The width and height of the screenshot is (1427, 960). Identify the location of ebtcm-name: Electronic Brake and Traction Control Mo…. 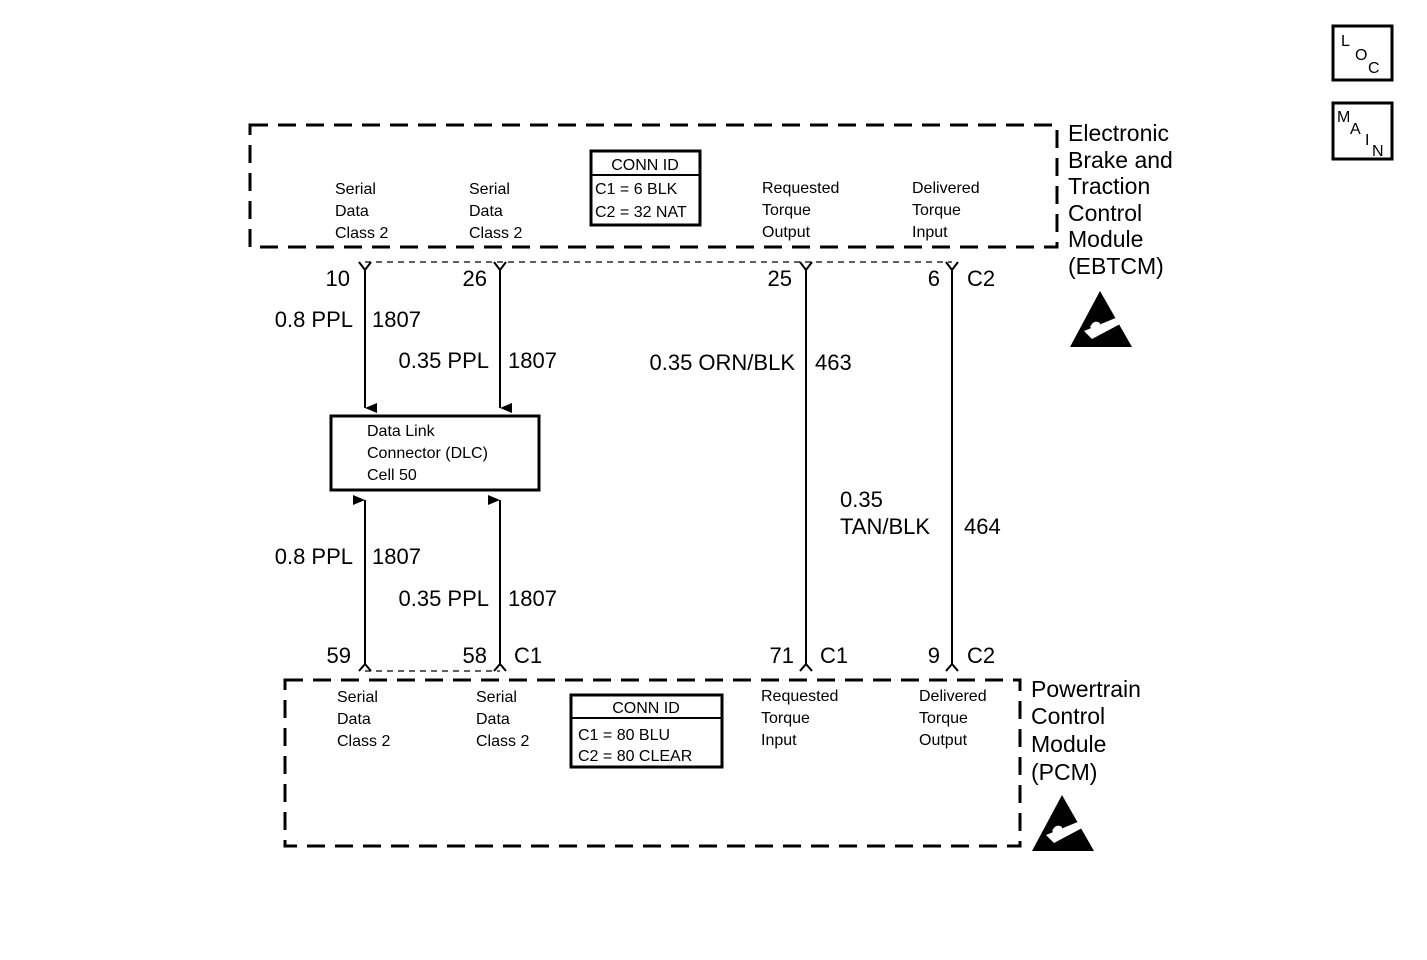
(1120, 199).